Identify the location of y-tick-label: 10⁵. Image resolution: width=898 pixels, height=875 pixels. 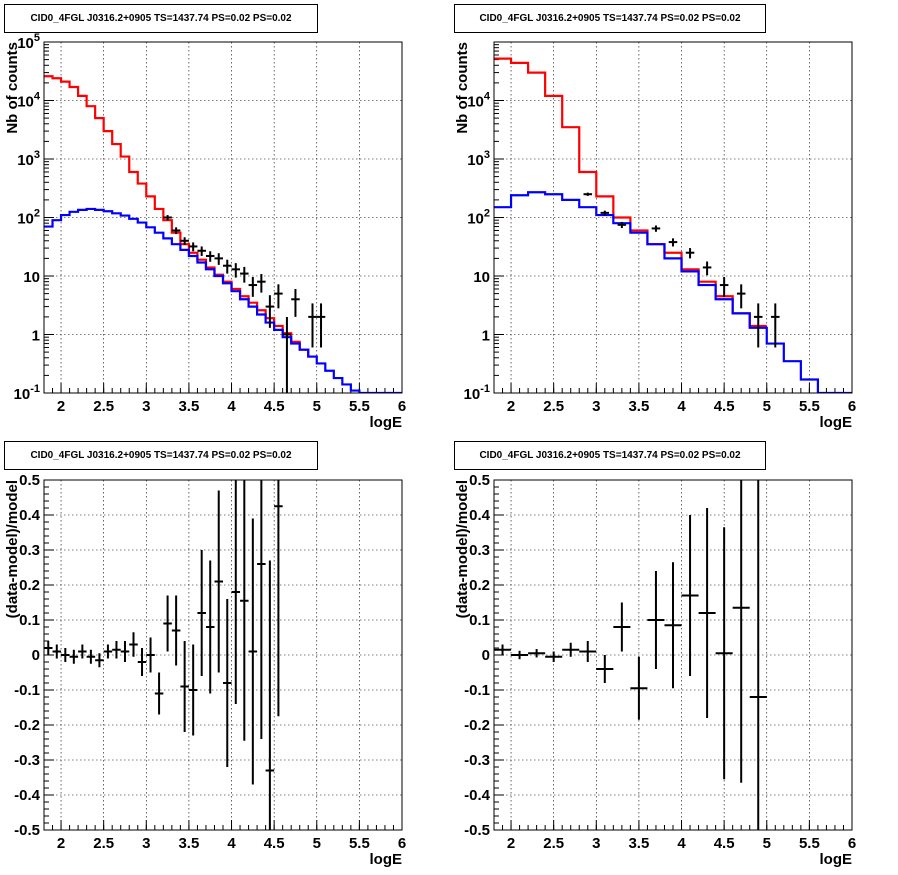
(28, 42).